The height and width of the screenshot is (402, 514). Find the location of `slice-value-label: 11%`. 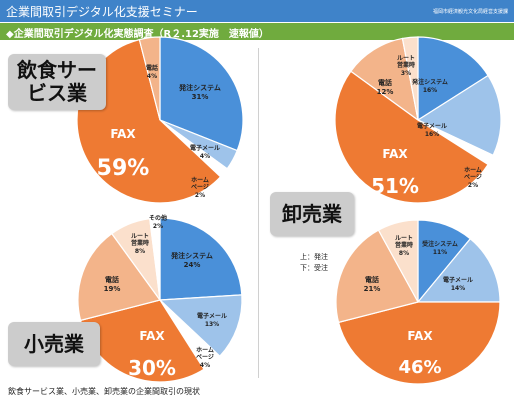

slice-value-label: 11% is located at coordinates (440, 252).